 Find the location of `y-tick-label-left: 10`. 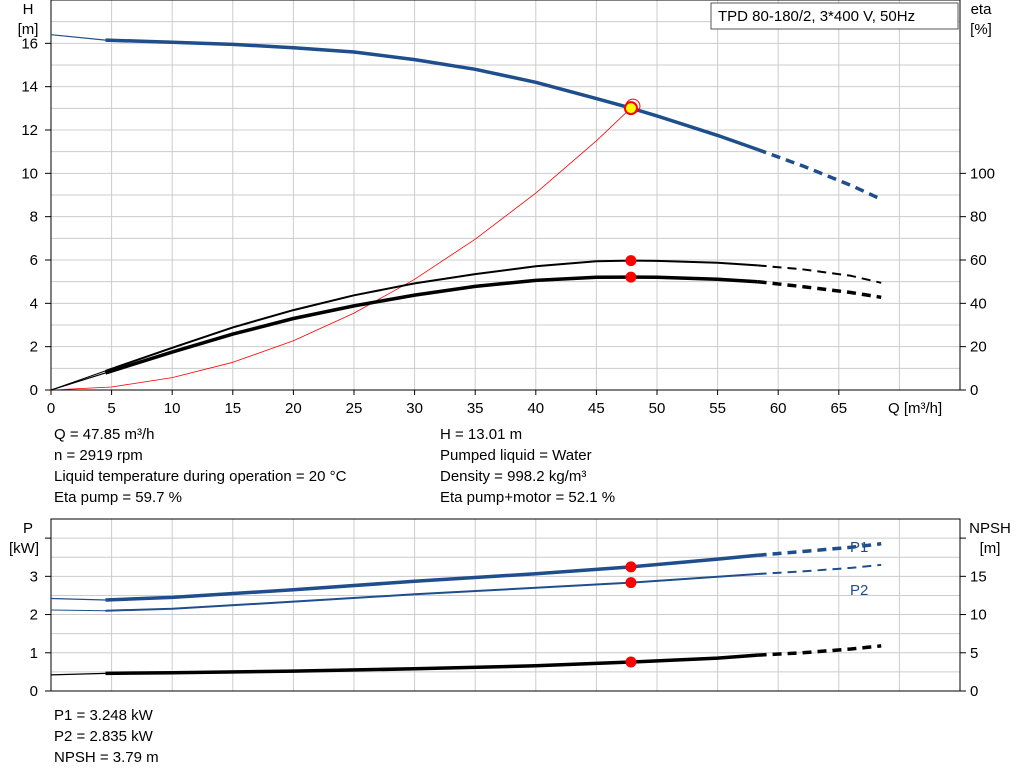

y-tick-label-left: 10 is located at coordinates (29, 173).